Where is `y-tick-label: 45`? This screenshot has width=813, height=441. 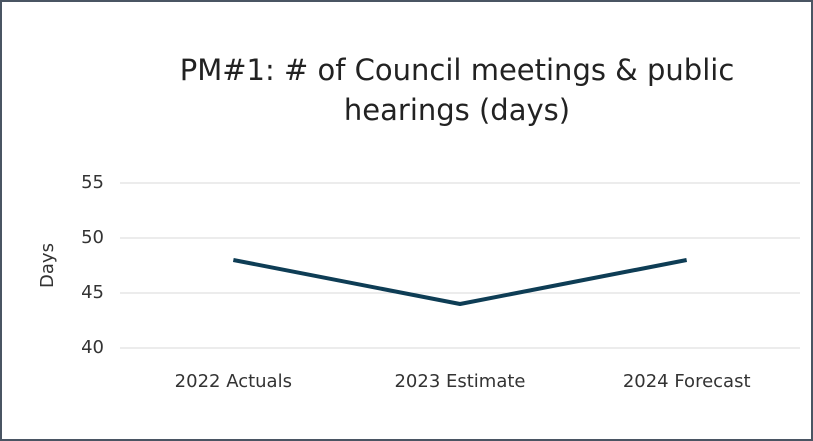
y-tick-label: 45 is located at coordinates (92, 292).